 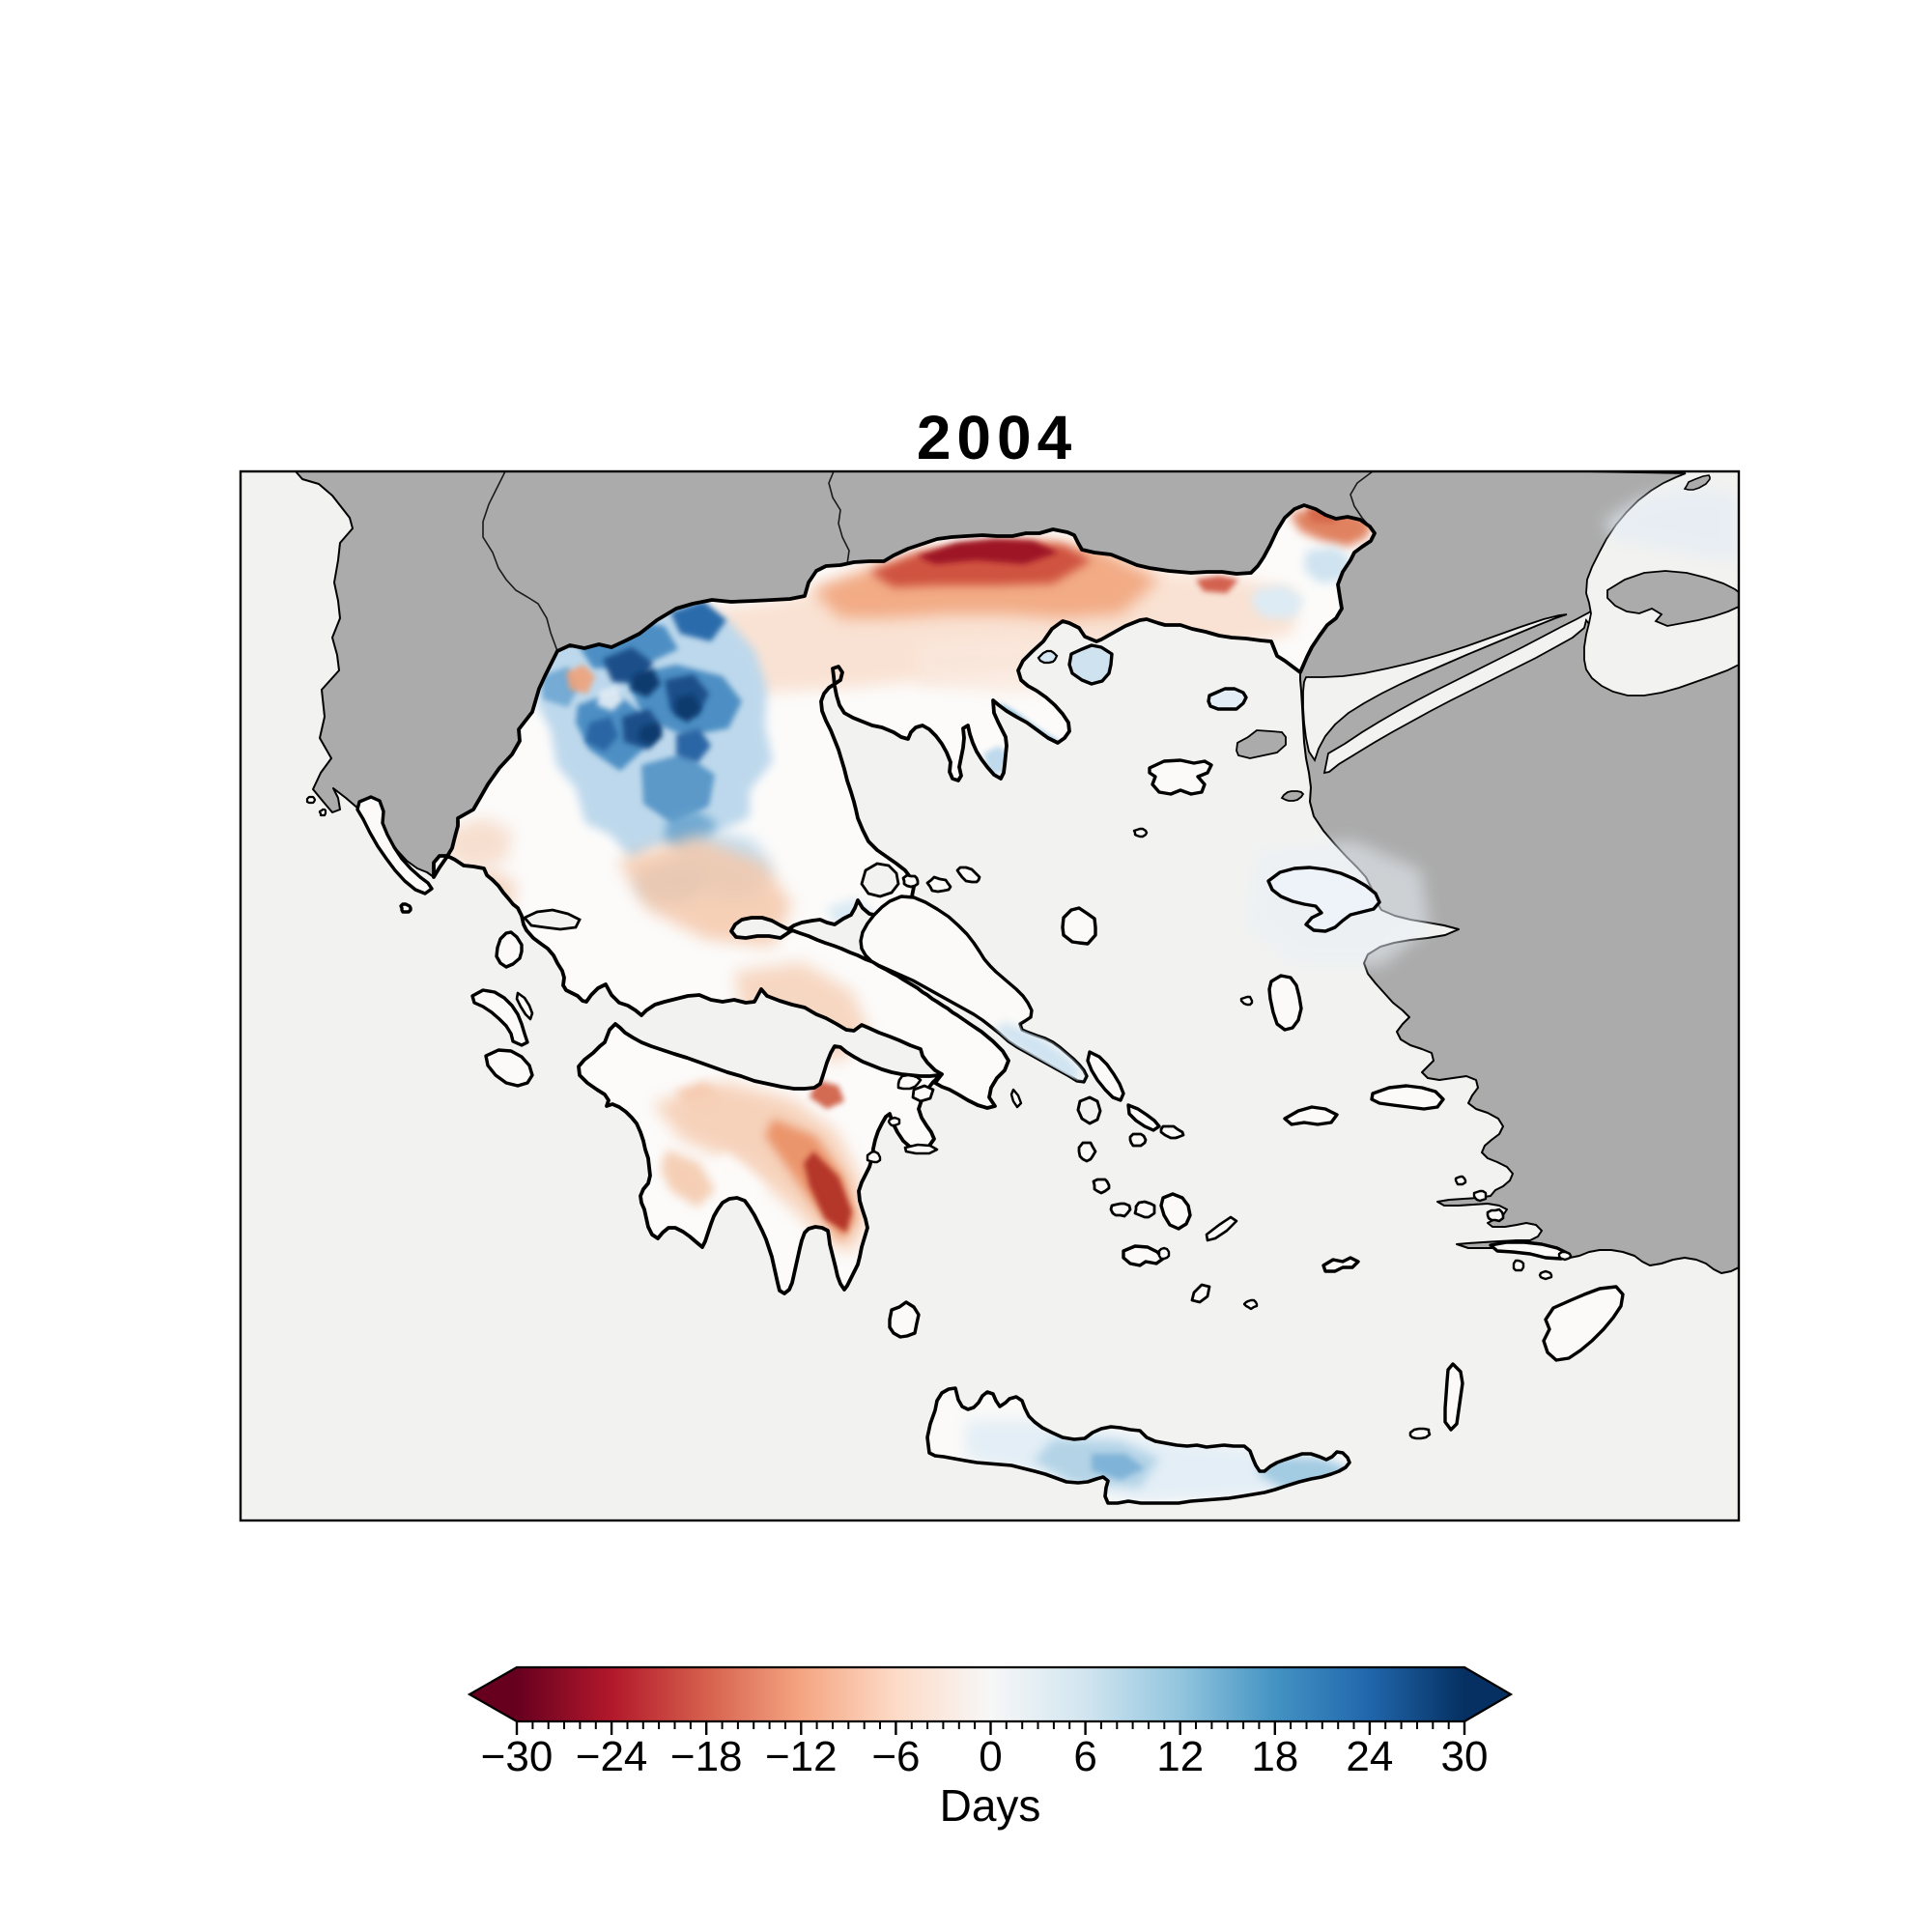 I want to click on svg-text: 12, so click(x=1180, y=1756).